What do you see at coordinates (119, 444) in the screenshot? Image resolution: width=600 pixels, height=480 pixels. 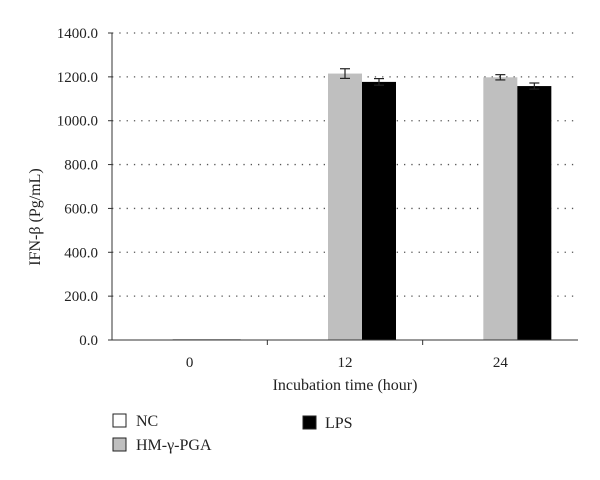 I see `legend-swatch-hm-pga` at bounding box center [119, 444].